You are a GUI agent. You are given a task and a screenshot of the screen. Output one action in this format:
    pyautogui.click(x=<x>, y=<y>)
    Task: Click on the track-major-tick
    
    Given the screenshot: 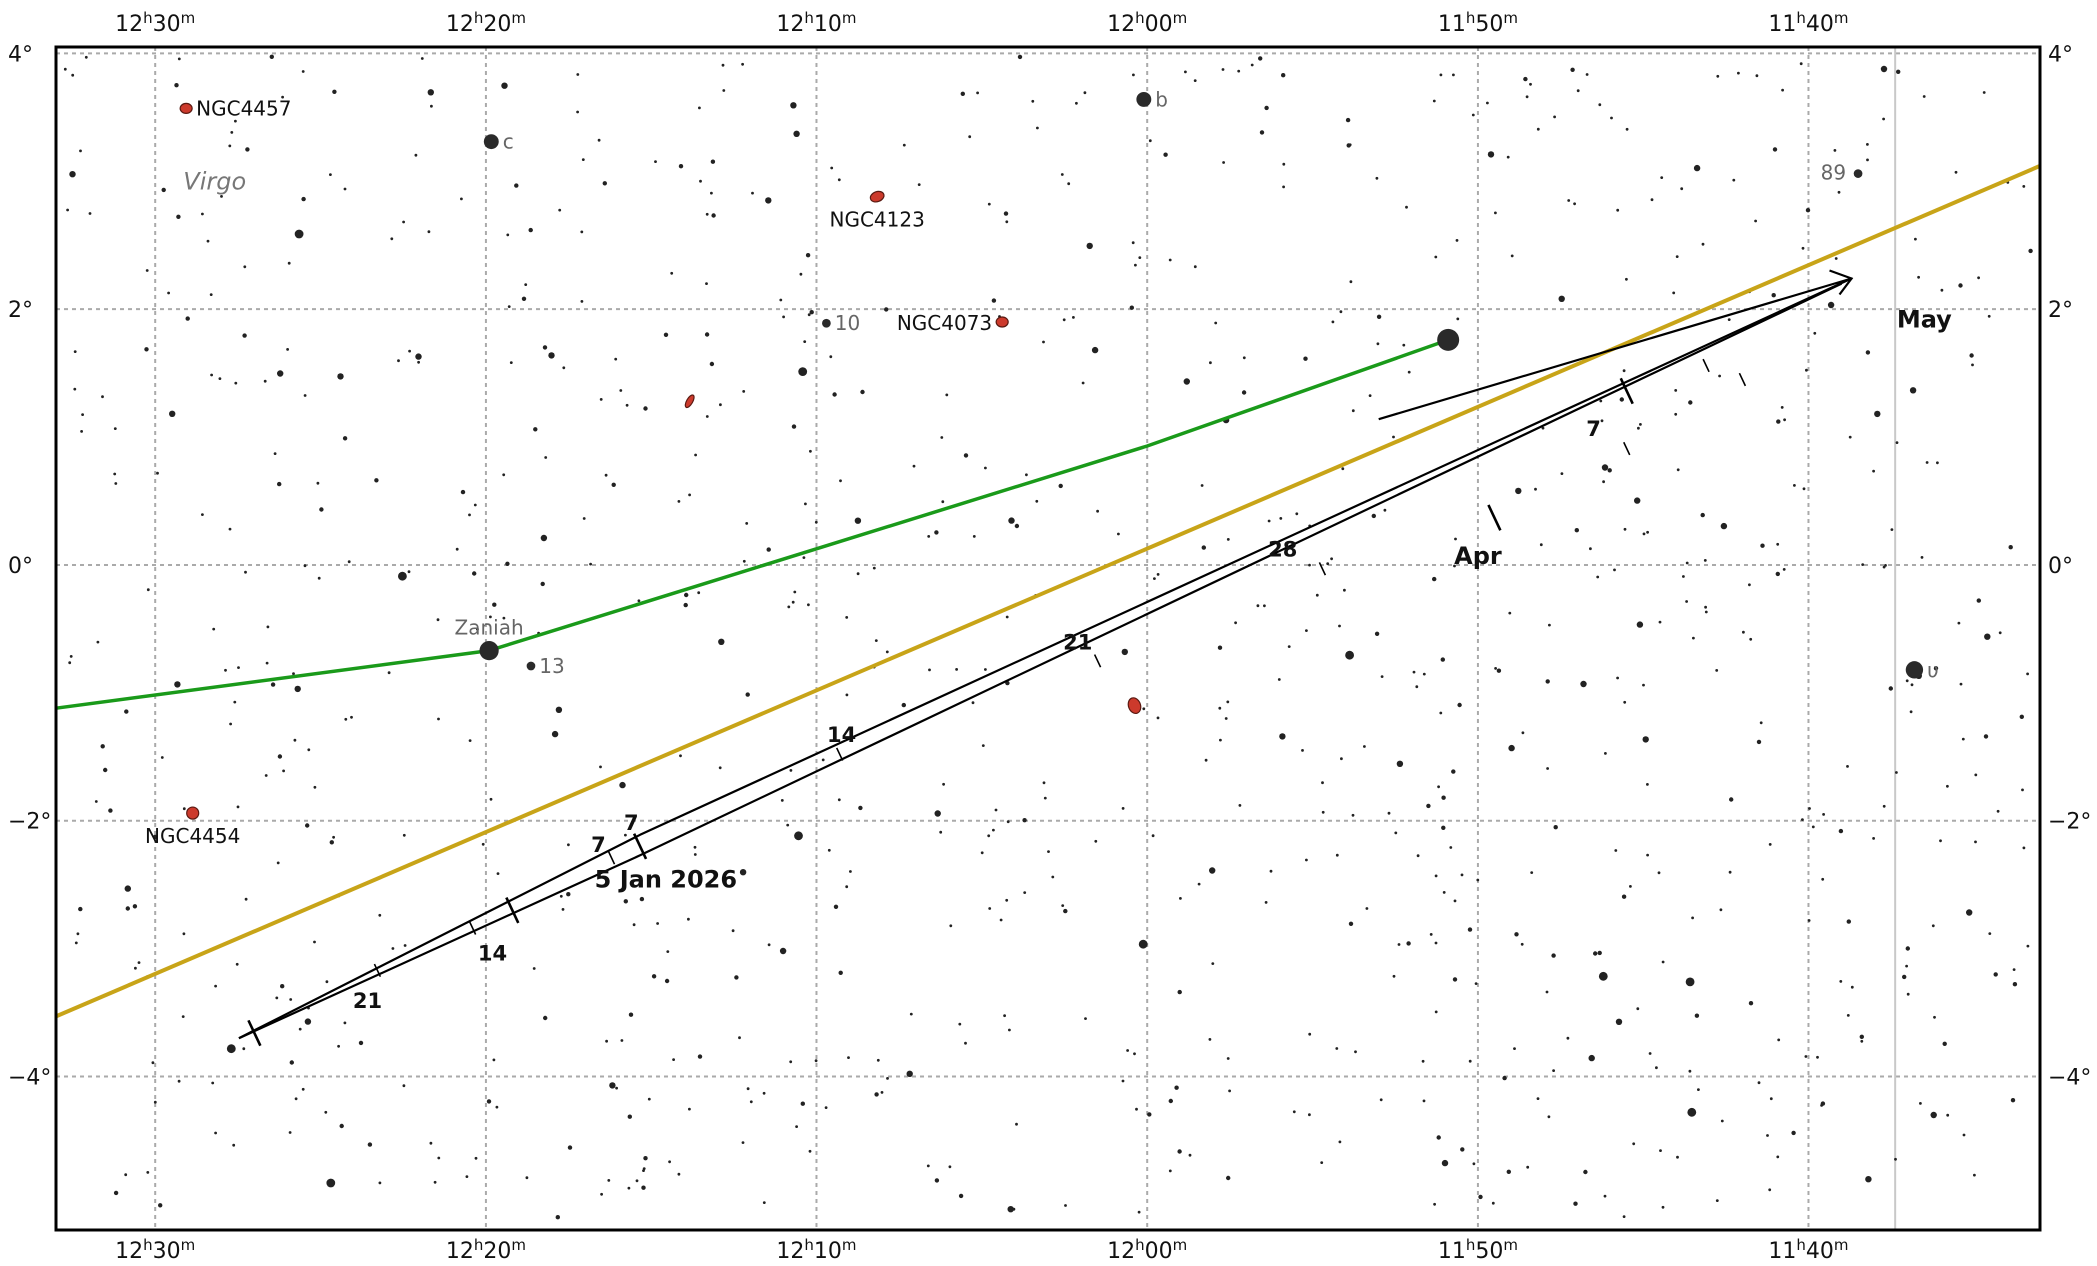 What is the action you would take?
    pyautogui.click(x=254, y=1033)
    